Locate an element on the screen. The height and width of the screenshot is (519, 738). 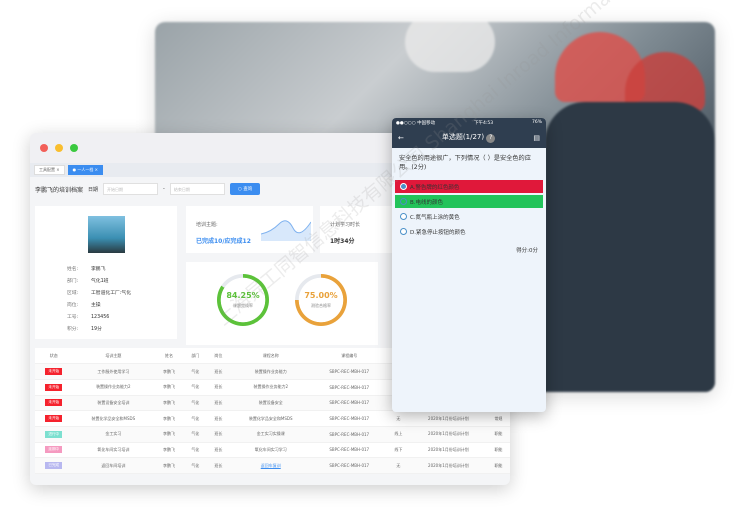
table-cell: 氧化车间实习学习 is located at coordinates (270, 450).